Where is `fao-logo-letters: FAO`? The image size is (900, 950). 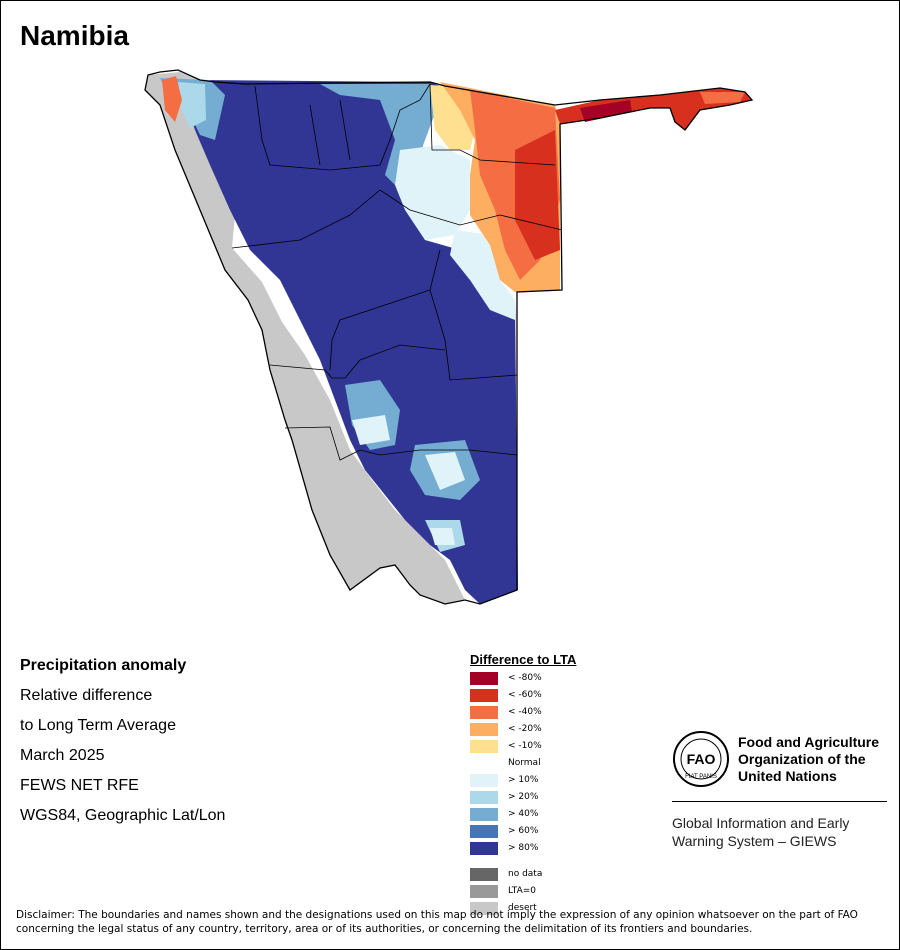
fao-logo-letters: FAO is located at coordinates (701, 759).